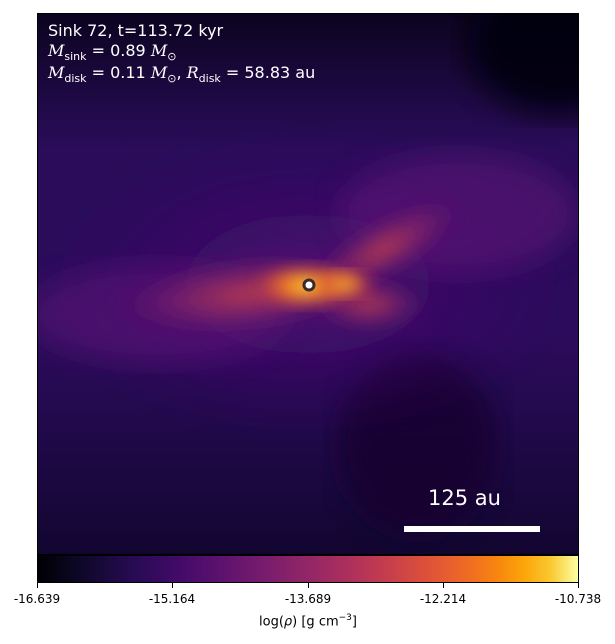  Describe the element at coordinates (136, 30) in the screenshot. I see `annotation-title: Sink 72, t=113.72 kyr` at that location.